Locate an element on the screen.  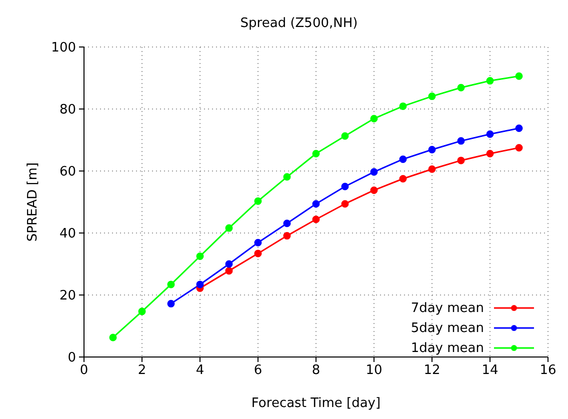
chart-title: Spread (Z500,NH) is located at coordinates (299, 23).